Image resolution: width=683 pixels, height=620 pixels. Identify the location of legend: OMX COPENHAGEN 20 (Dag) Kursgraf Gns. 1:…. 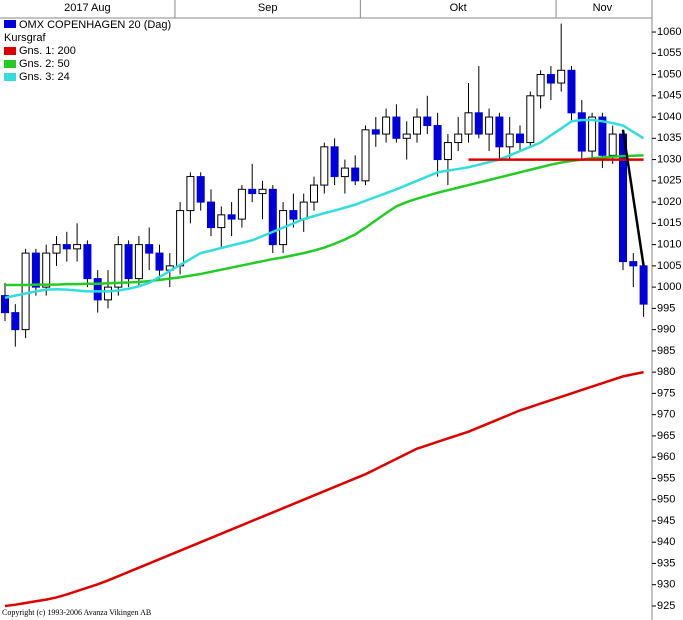
(87, 51).